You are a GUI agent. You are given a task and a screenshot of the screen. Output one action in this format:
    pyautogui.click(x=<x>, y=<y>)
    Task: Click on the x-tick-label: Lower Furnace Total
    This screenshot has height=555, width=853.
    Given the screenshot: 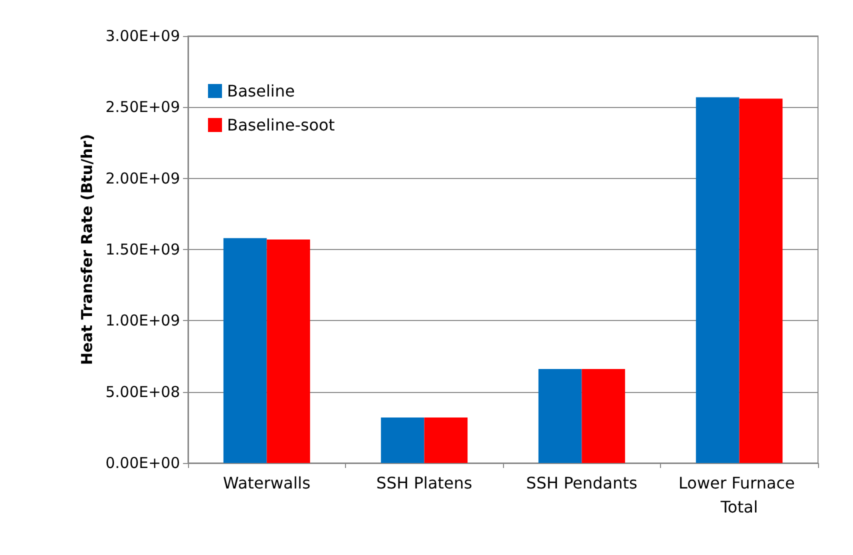 What is the action you would take?
    pyautogui.click(x=739, y=495)
    